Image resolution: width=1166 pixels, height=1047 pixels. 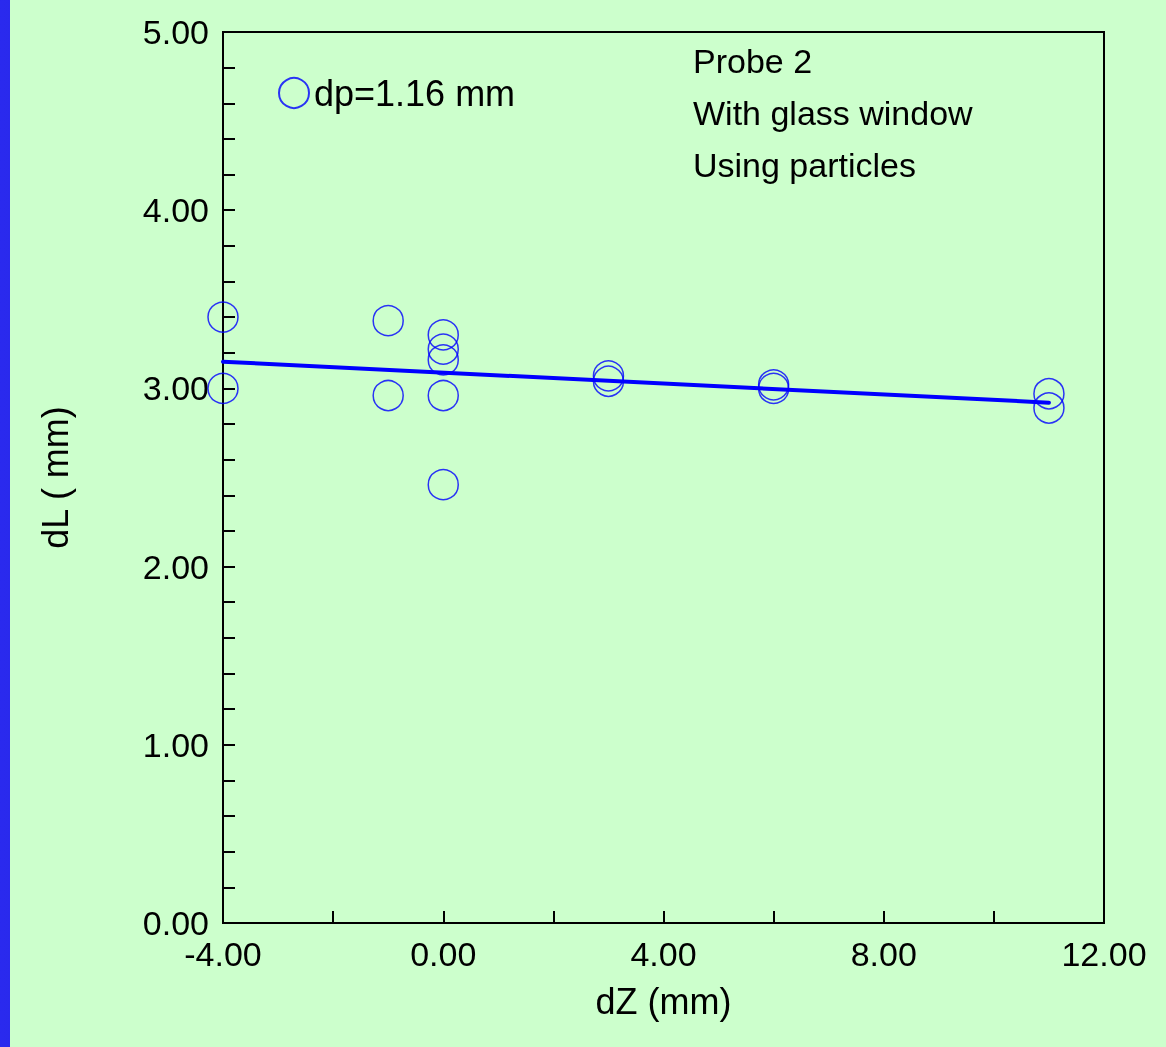 What do you see at coordinates (833, 113) in the screenshot?
I see `annotation: With glass window` at bounding box center [833, 113].